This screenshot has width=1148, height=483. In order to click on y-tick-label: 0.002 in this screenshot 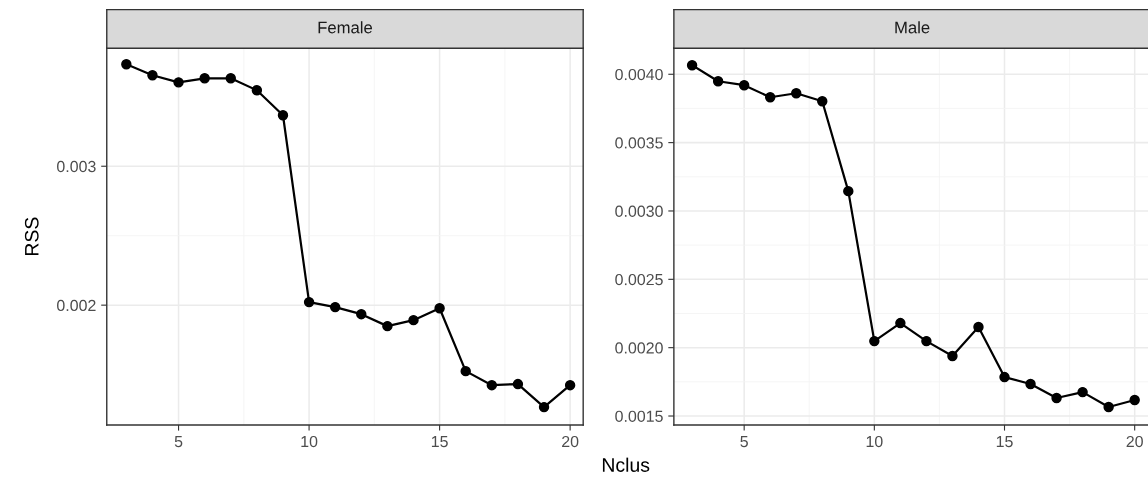, I will do `click(76, 305)`.